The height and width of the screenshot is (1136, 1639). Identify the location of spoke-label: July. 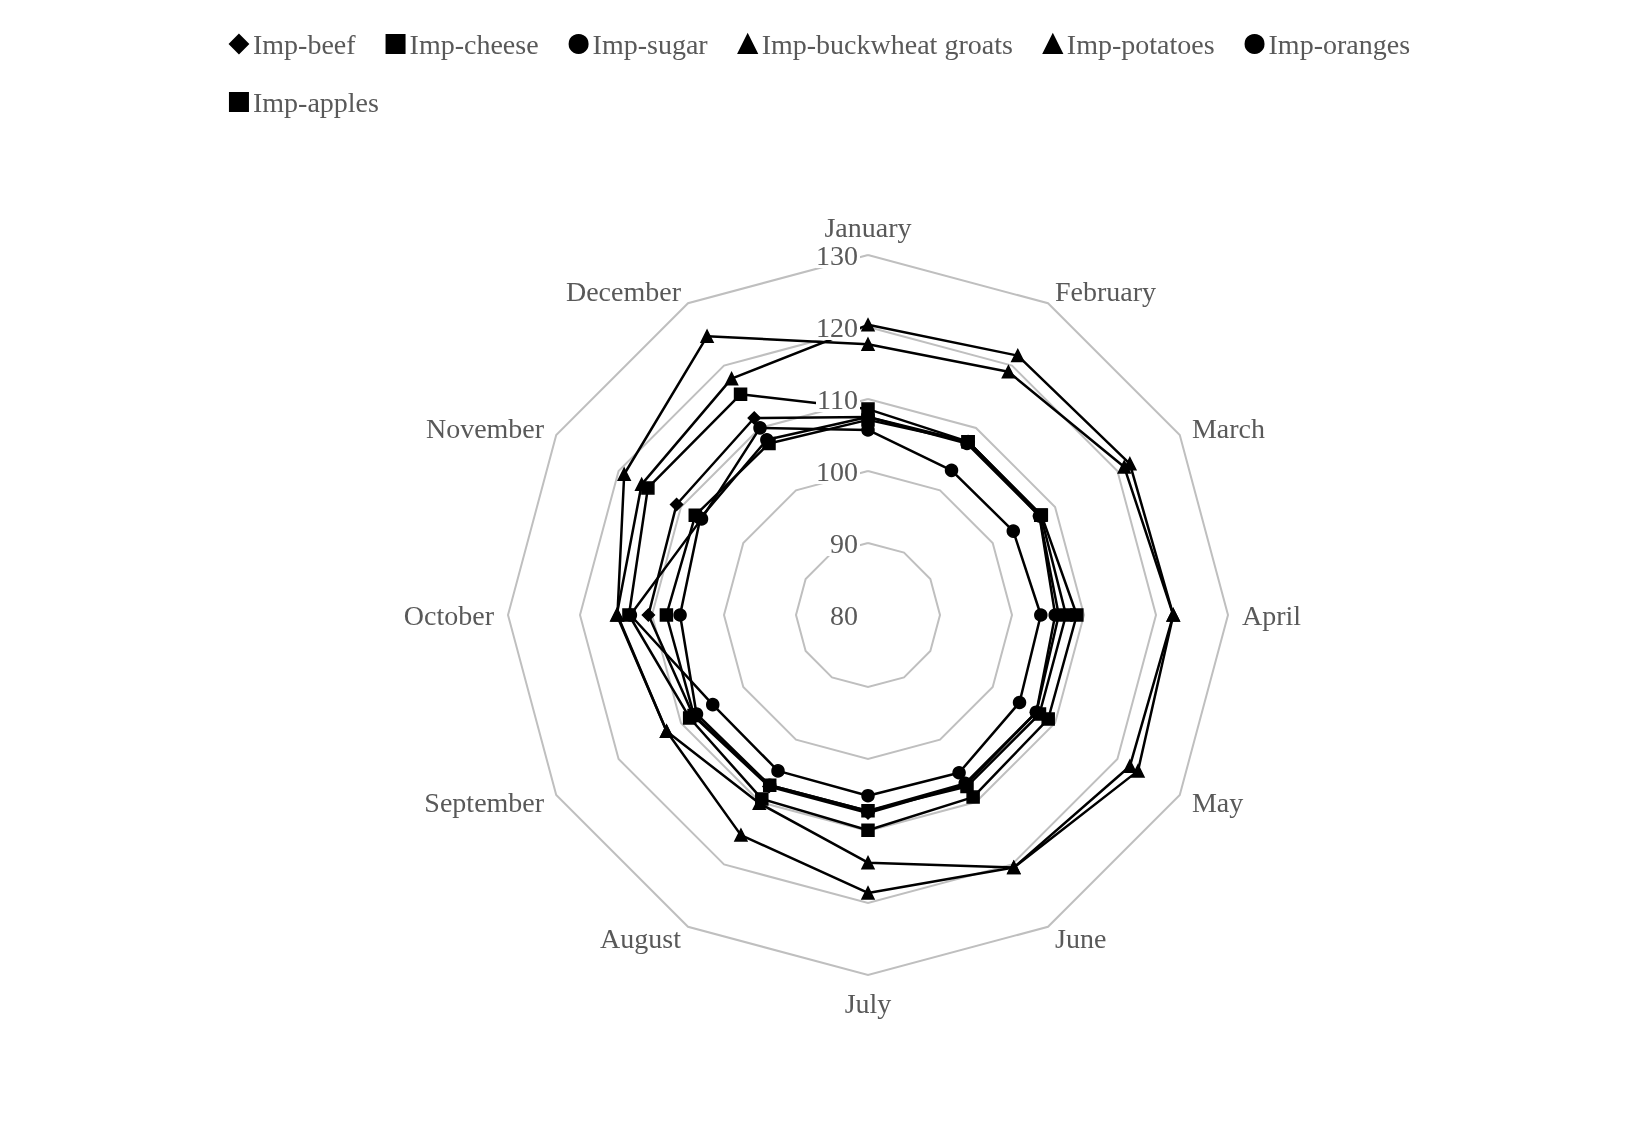
(868, 1003).